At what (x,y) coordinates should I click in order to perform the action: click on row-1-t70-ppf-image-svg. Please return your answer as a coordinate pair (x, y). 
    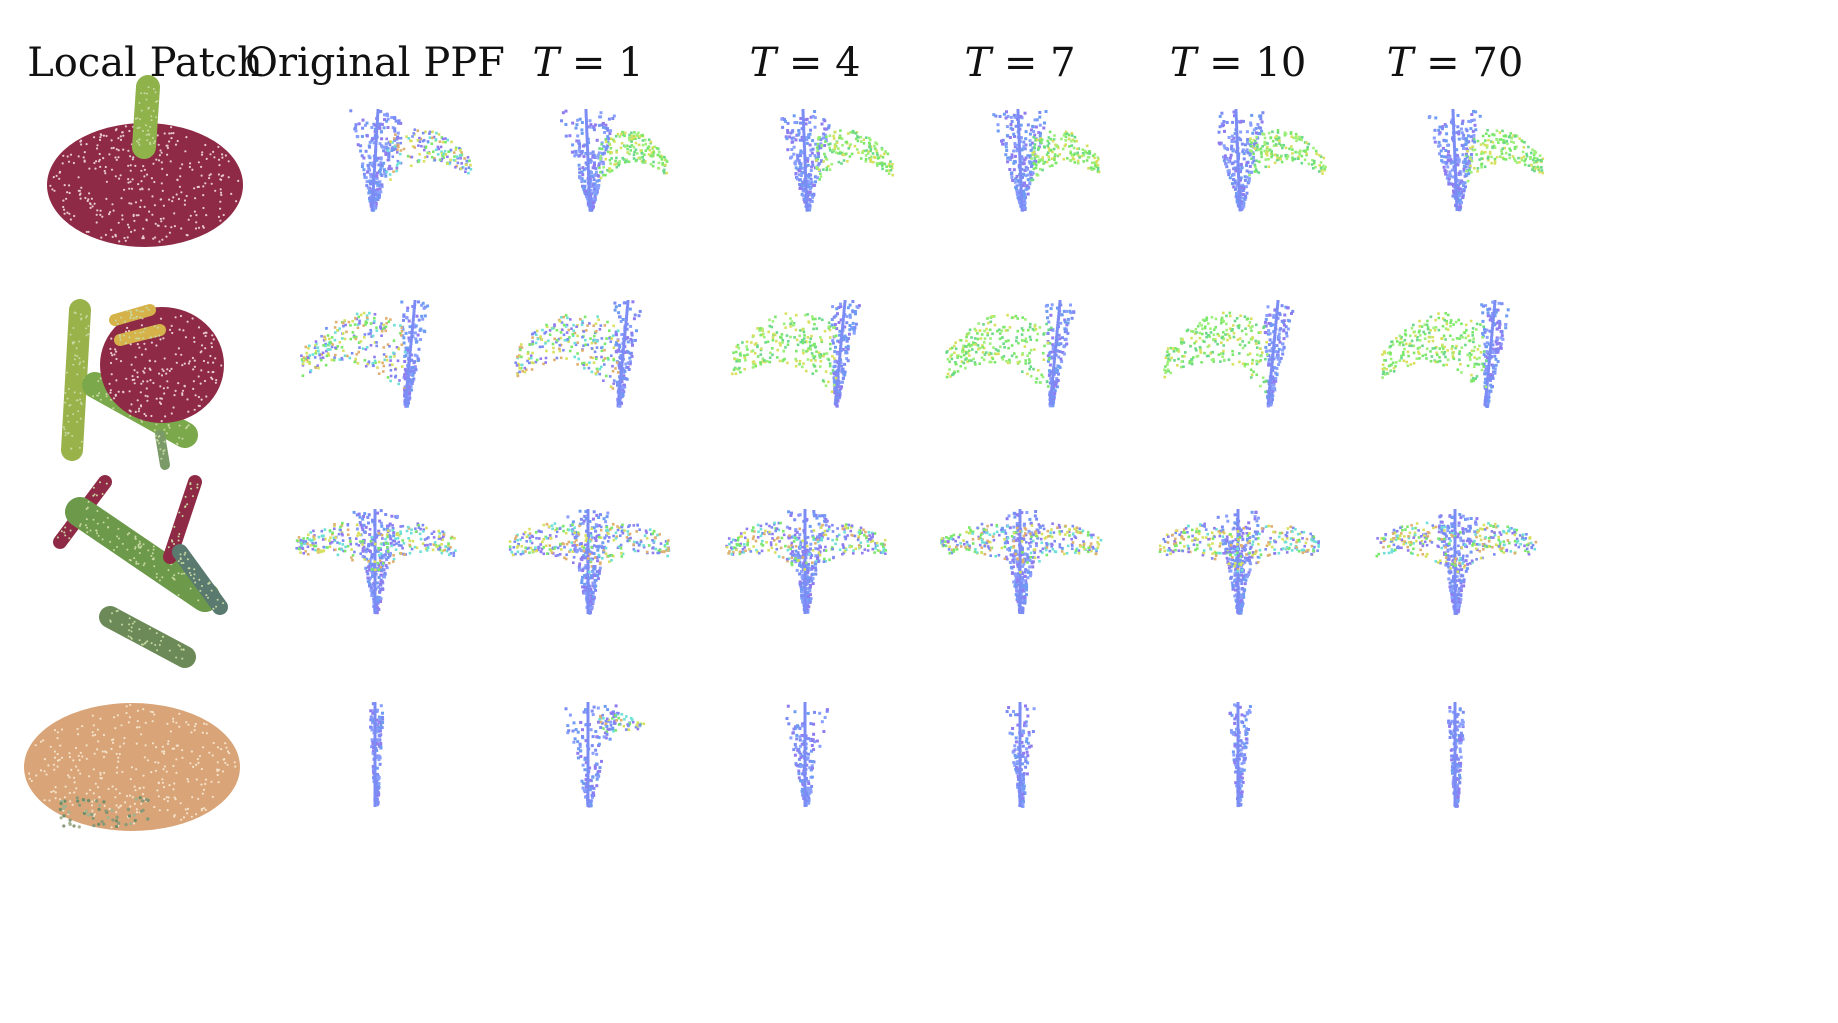
    Looking at the image, I should click on (1486, 160).